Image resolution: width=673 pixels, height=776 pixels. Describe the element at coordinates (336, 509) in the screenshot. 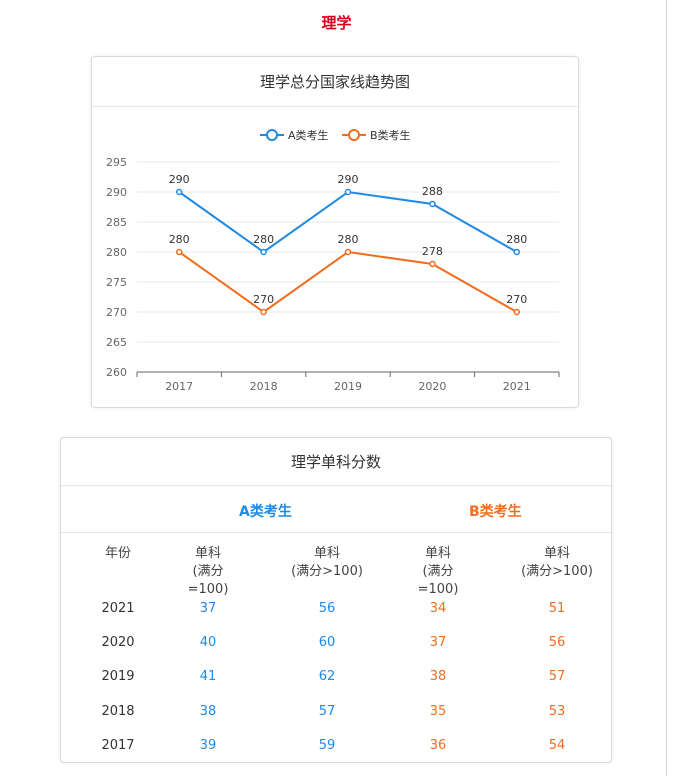

I see `group-header-row: A类考生 B类考生` at that location.